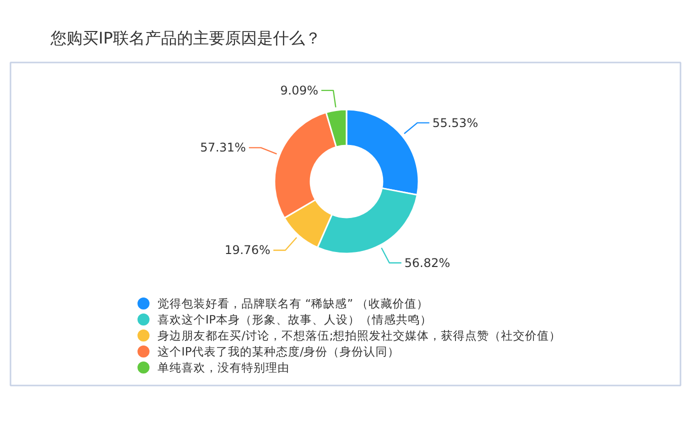 This screenshot has height=443, width=690. What do you see at coordinates (295, 319) in the screenshot?
I see `legend-label: 喜欢这个IP本身（形象、故事、人设）（情感共鸣）` at bounding box center [295, 319].